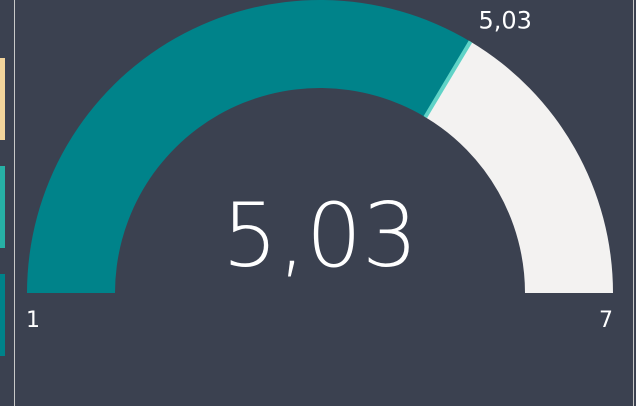 This screenshot has width=636, height=406. Describe the element at coordinates (504, 21) in the screenshot. I see `target-label: 5,03` at that location.